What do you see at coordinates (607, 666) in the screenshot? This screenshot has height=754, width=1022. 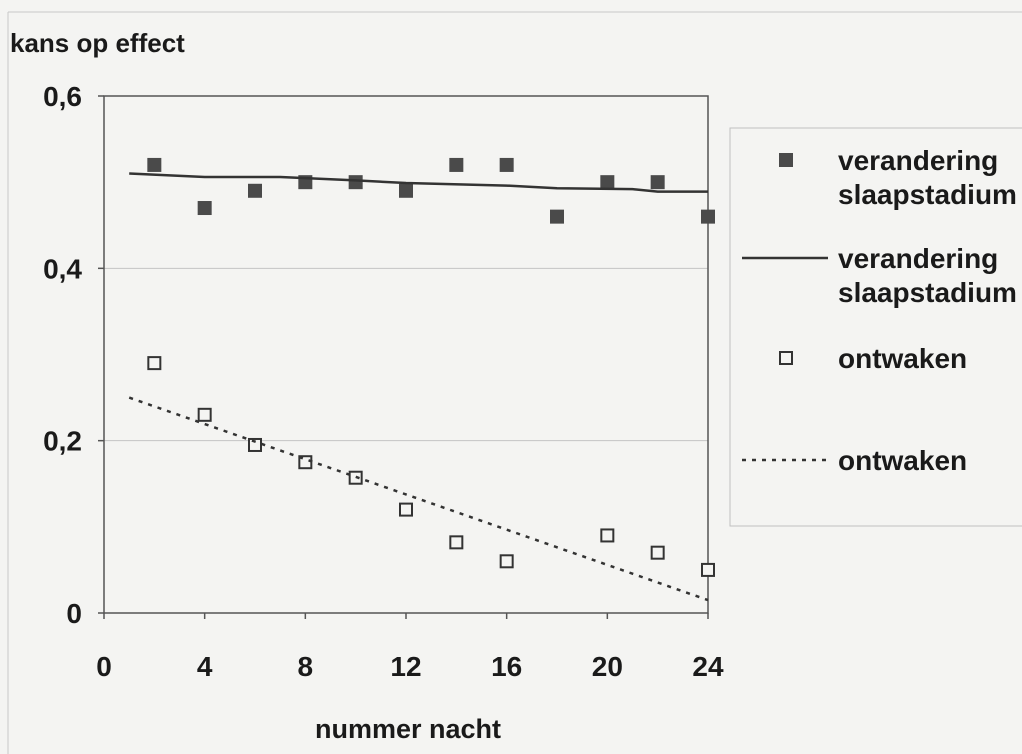 I see `x-tick-label: 20` at bounding box center [607, 666].